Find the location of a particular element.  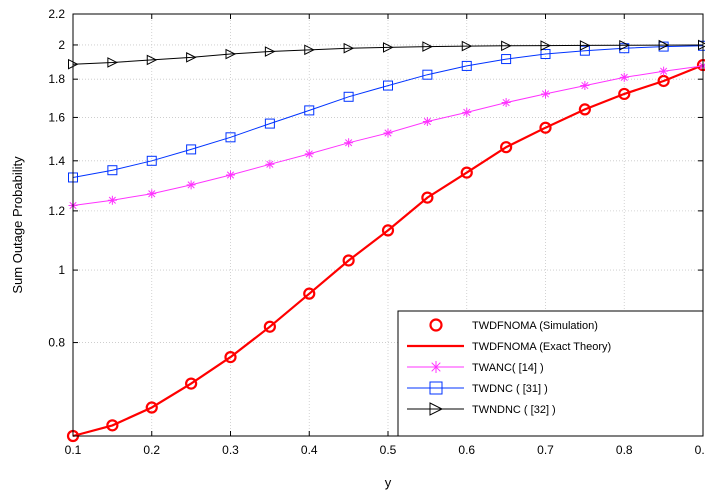

x-tick-label: 0.6 is located at coordinates (466, 450).